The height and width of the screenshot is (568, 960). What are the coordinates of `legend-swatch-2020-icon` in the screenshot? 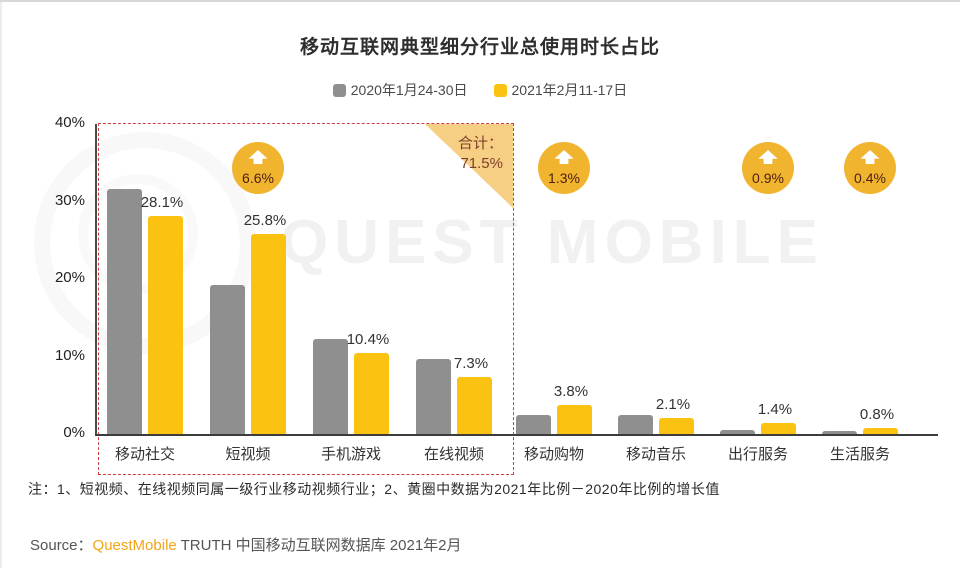 It's located at (339, 90).